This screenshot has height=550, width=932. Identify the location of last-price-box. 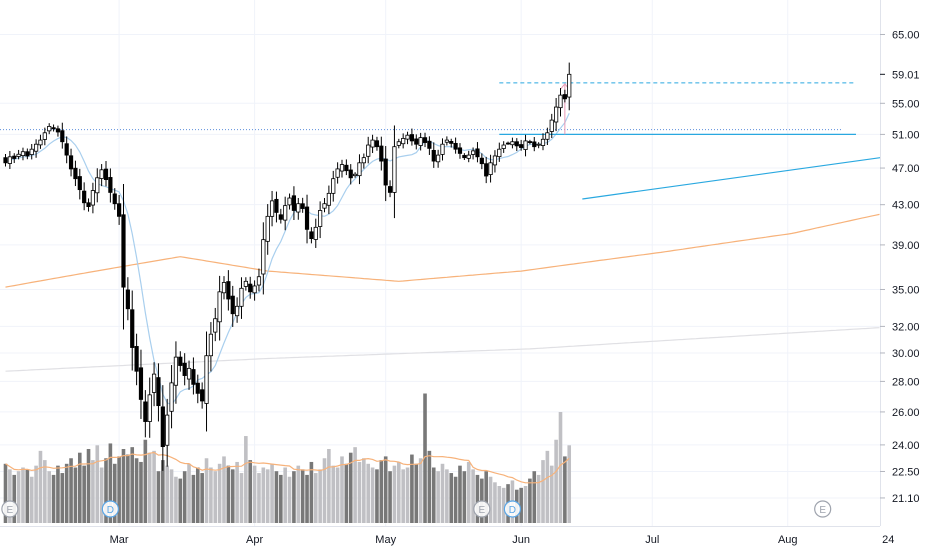
(908, 74).